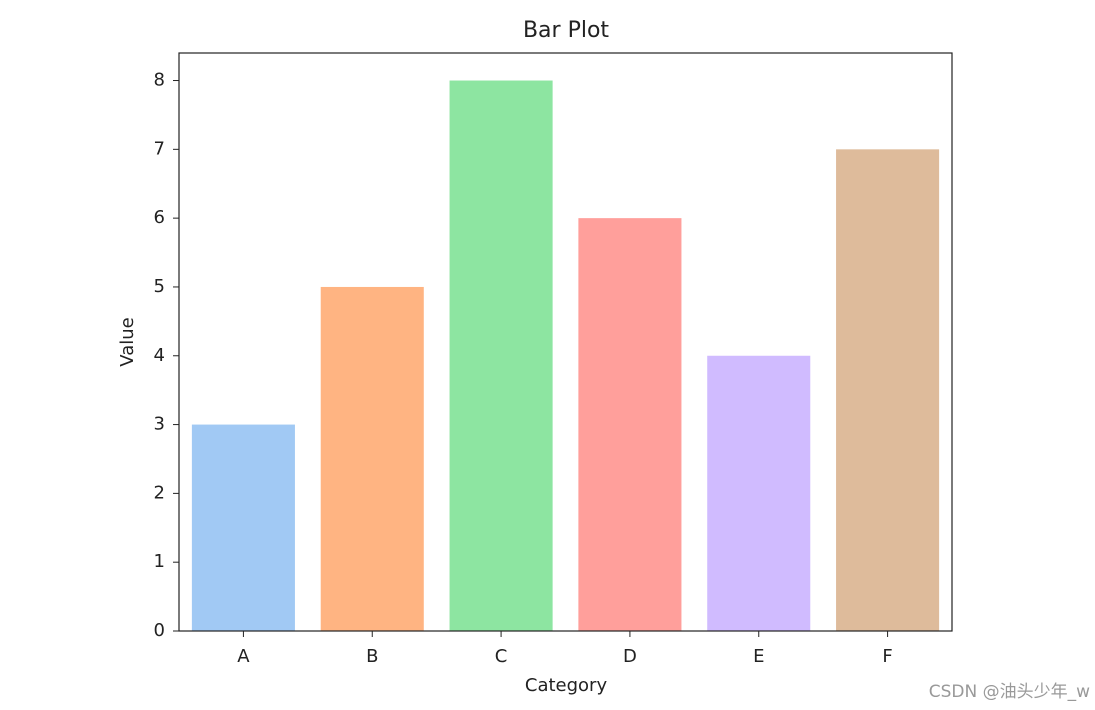  Describe the element at coordinates (127, 341) in the screenshot. I see `y-axis-label: Value` at that location.